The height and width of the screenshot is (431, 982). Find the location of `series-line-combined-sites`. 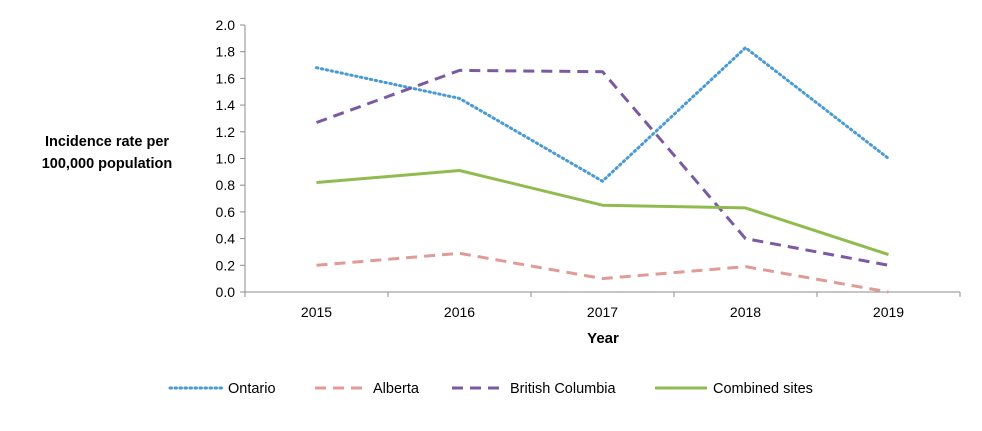

series-line-combined-sites is located at coordinates (602, 213).